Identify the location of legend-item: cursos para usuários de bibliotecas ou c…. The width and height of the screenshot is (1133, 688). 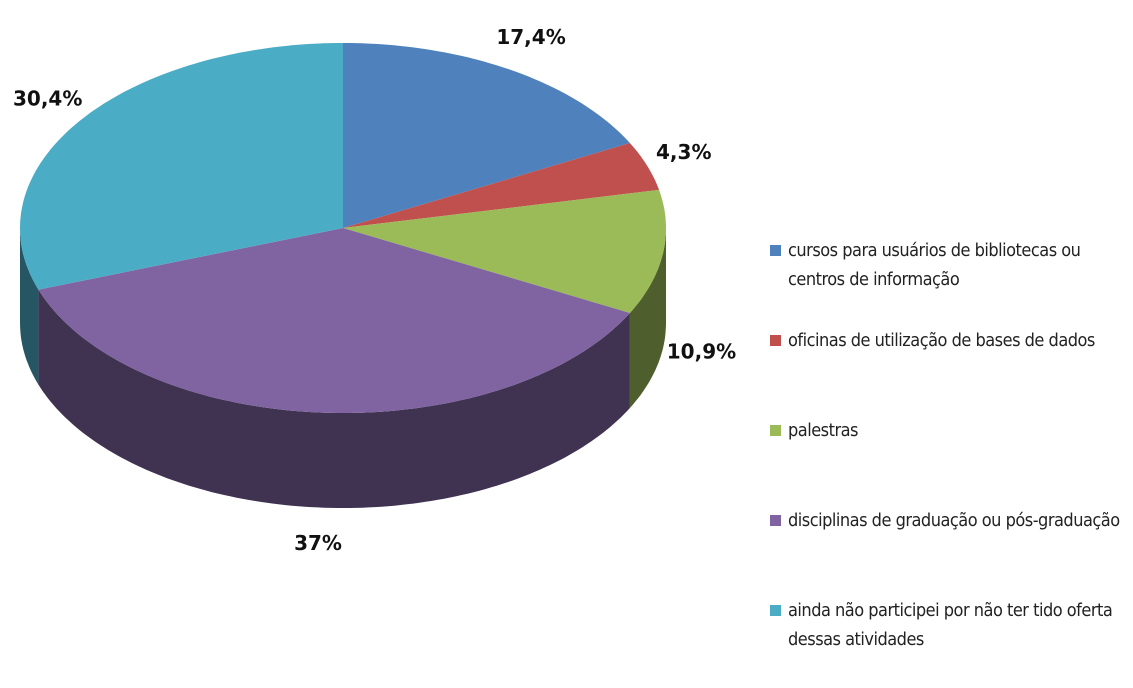
(945, 283).